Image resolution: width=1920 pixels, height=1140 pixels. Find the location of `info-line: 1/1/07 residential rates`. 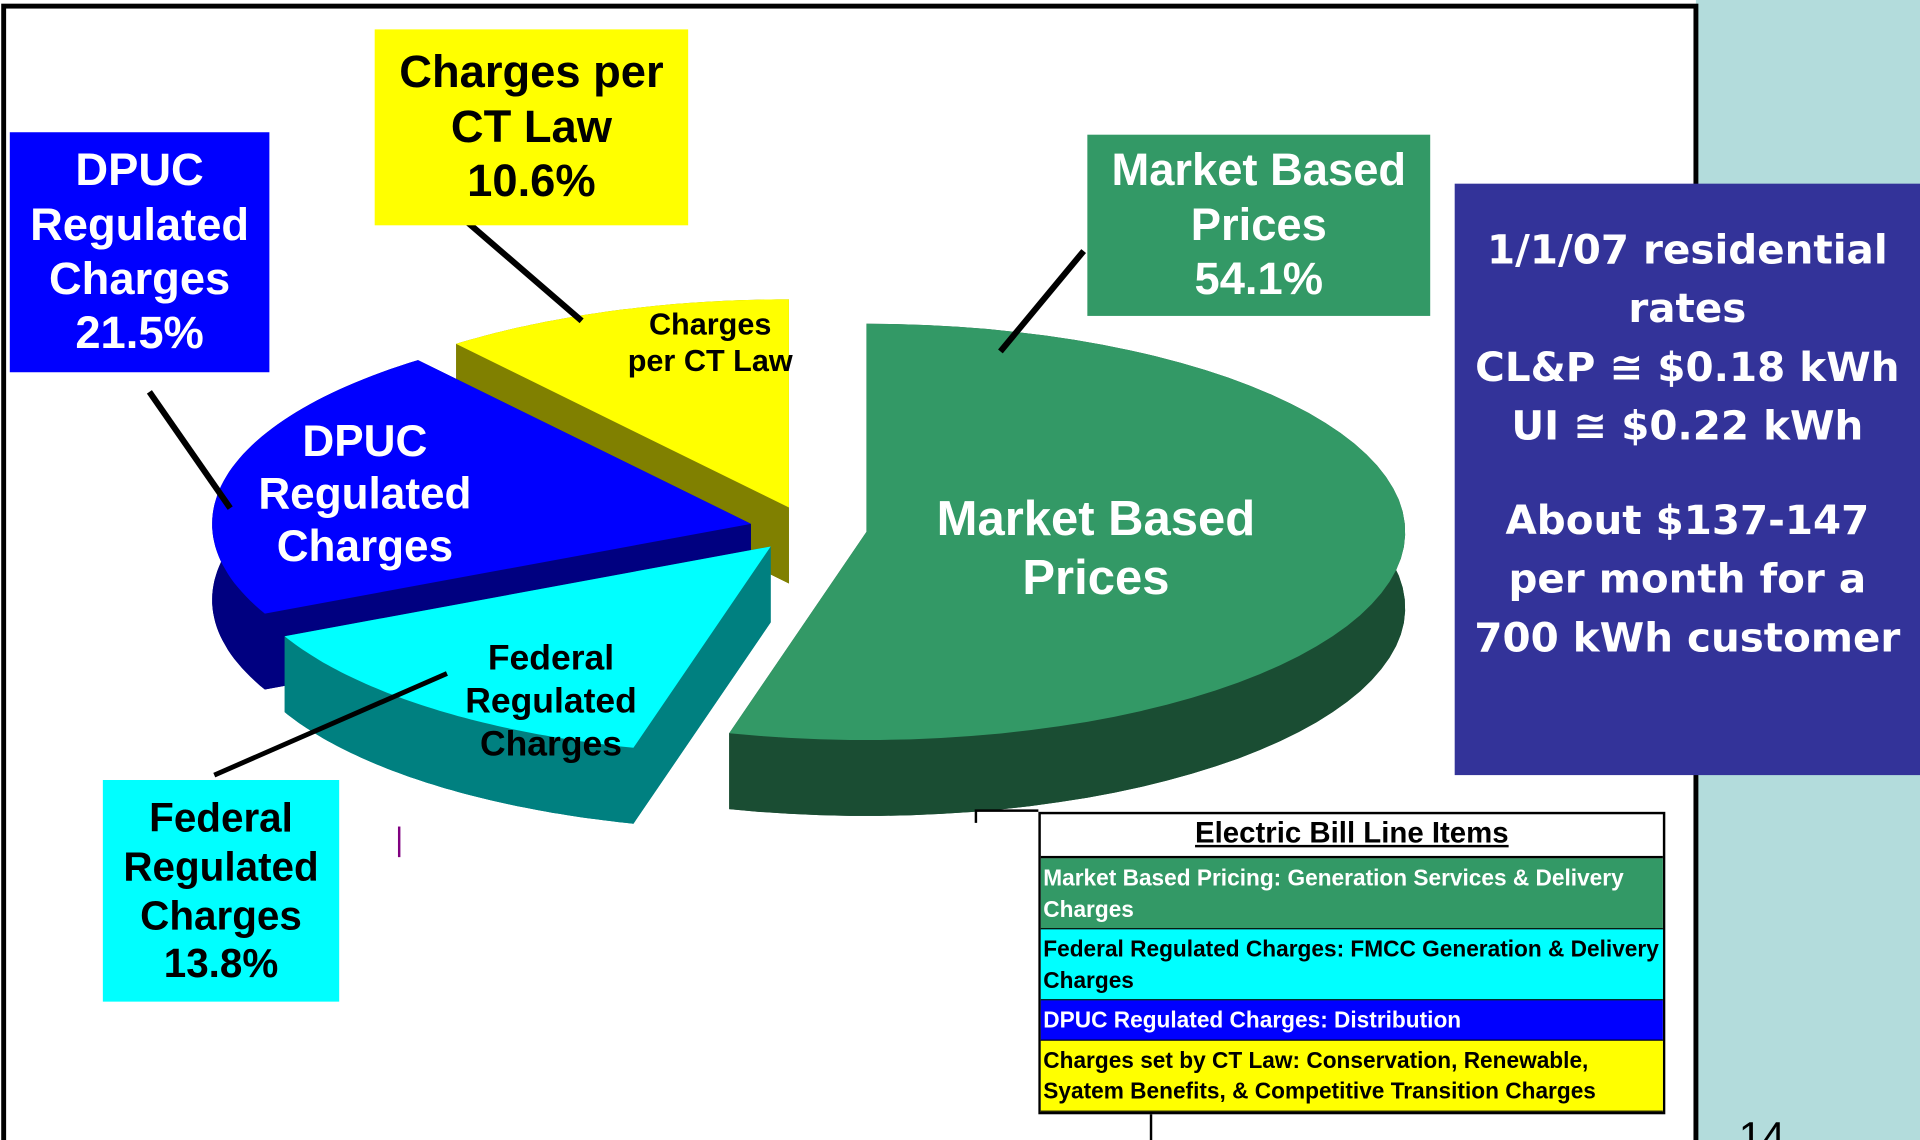

info-line: 1/1/07 residential rates is located at coordinates (1687, 278).